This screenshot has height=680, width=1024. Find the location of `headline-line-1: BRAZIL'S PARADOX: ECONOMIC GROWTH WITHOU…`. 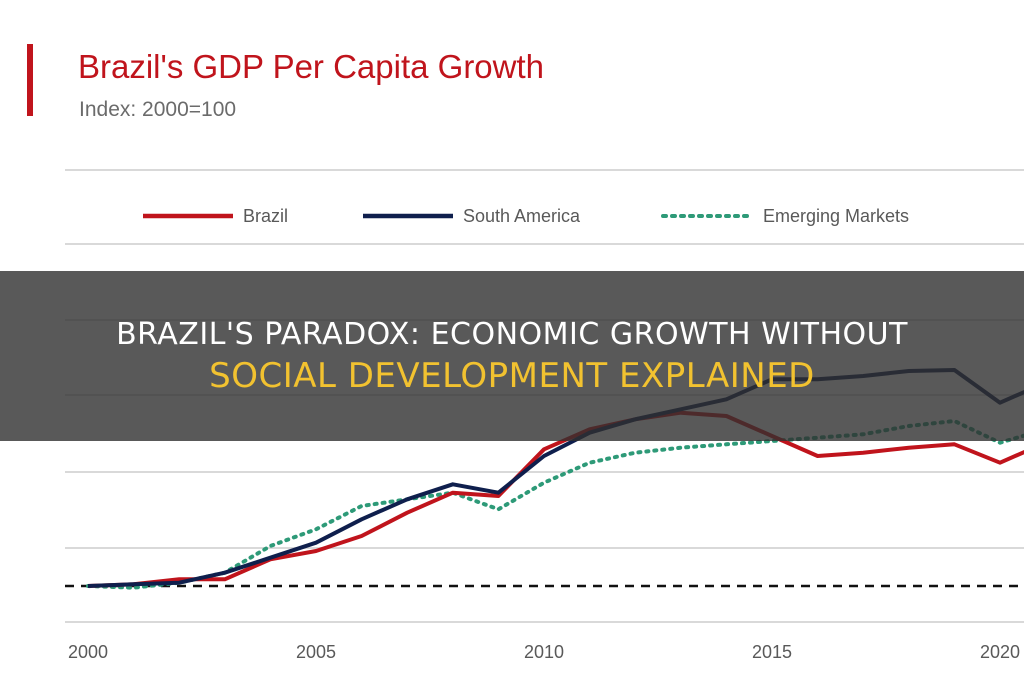

headline-line-1: BRAZIL'S PARADOX: ECONOMIC GROWTH WITHOU… is located at coordinates (512, 334).